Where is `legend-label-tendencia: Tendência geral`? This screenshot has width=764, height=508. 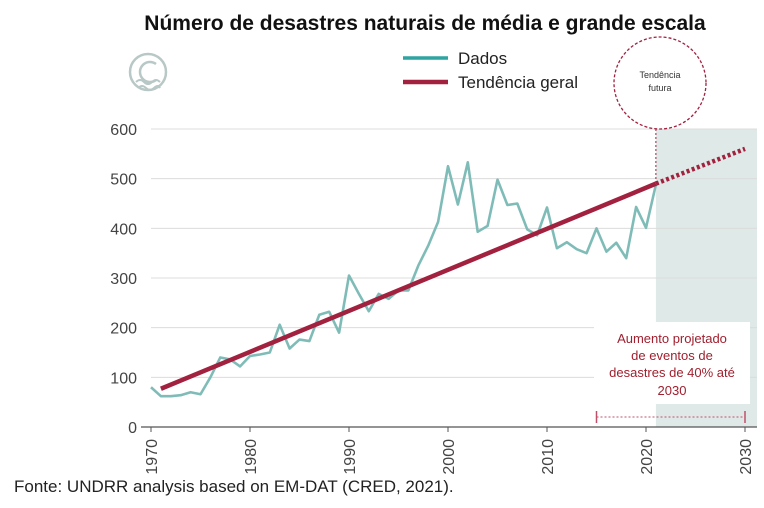 legend-label-tendencia: Tendência geral is located at coordinates (518, 82).